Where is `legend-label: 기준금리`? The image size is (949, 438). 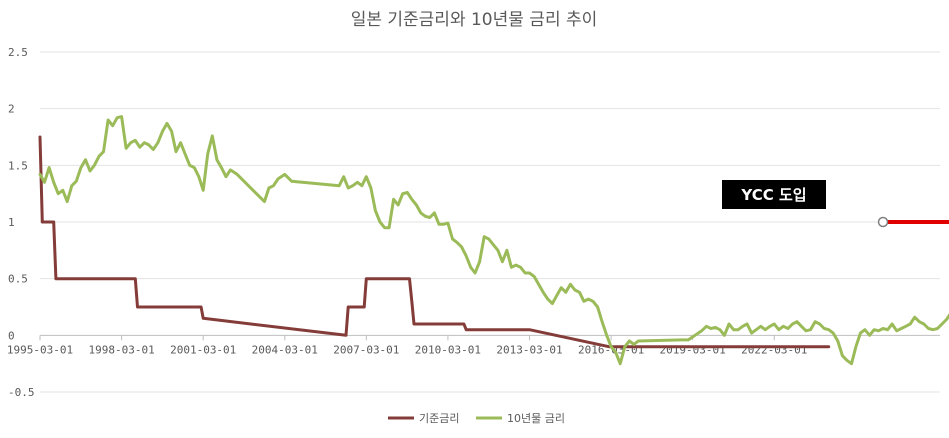 legend-label: 기준금리 is located at coordinates (439, 418).